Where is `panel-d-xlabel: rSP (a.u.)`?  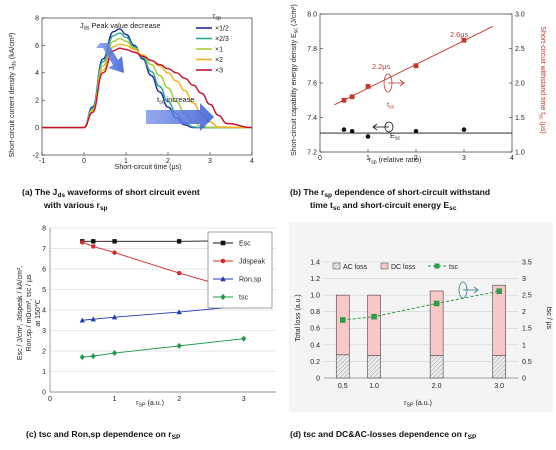
panel-d-xlabel: rSP (a.u.) is located at coordinates (418, 404).